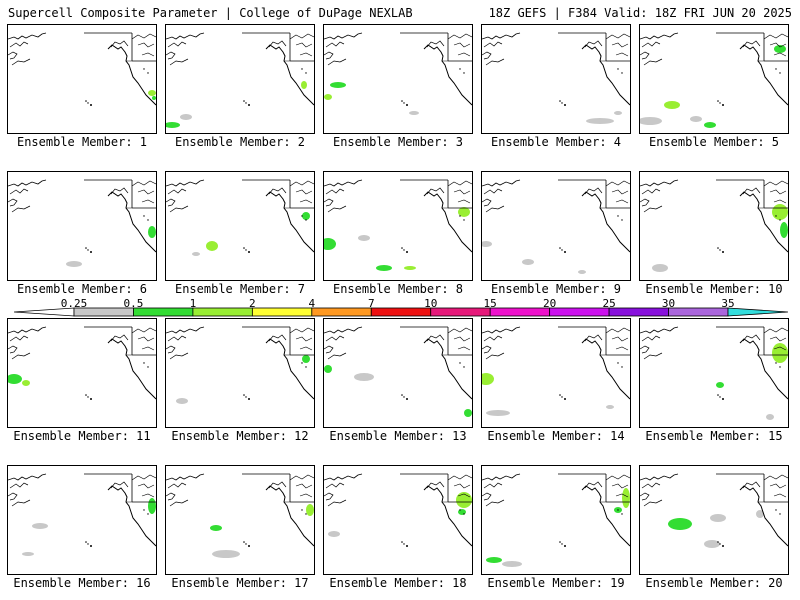 The width and height of the screenshot is (800, 600). I want to click on colorbar-max-triangle, so click(757, 312).